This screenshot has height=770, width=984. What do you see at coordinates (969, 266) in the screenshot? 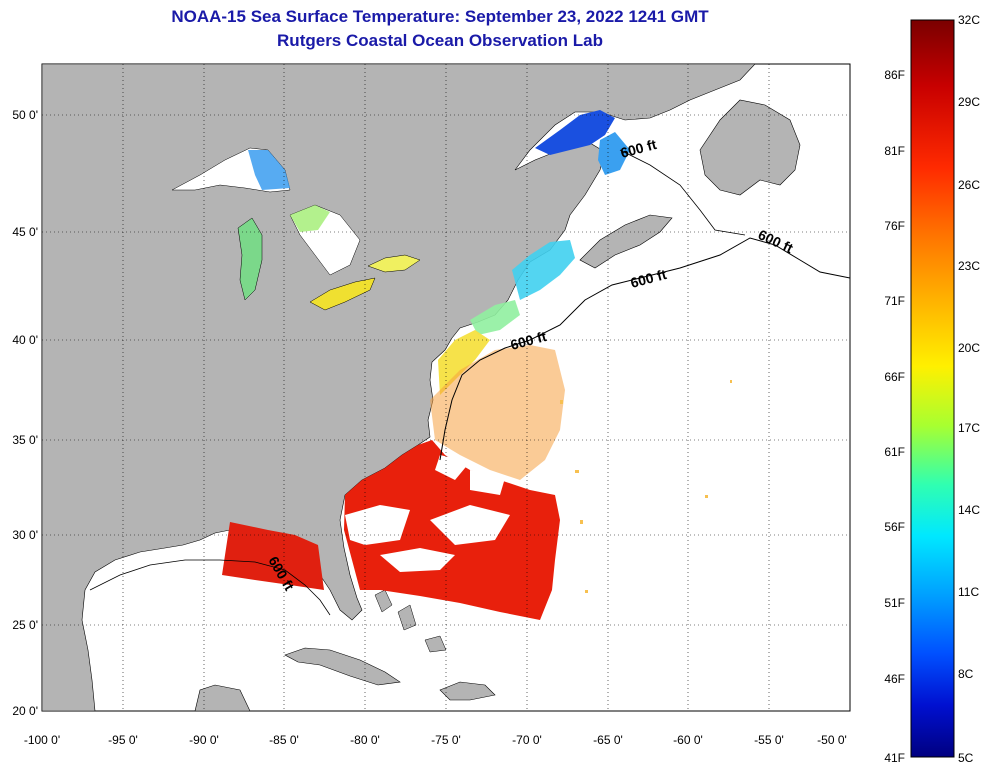
I see `colorbar-c-label: 23C` at bounding box center [969, 266].